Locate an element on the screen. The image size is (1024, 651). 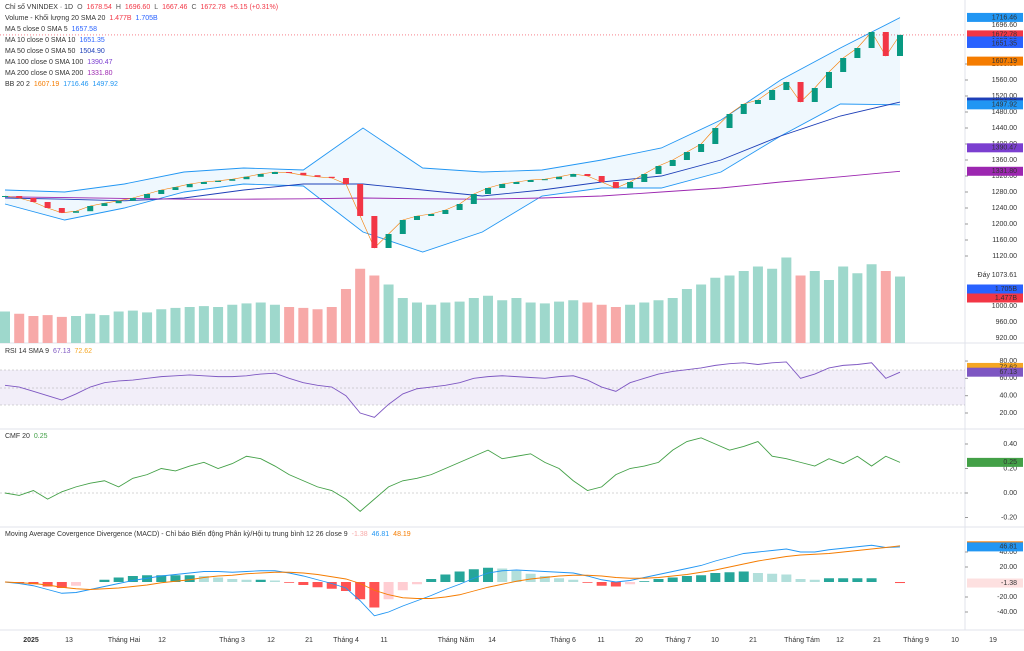
price-tag-label: 1497.92 is located at coordinates (1004, 105).